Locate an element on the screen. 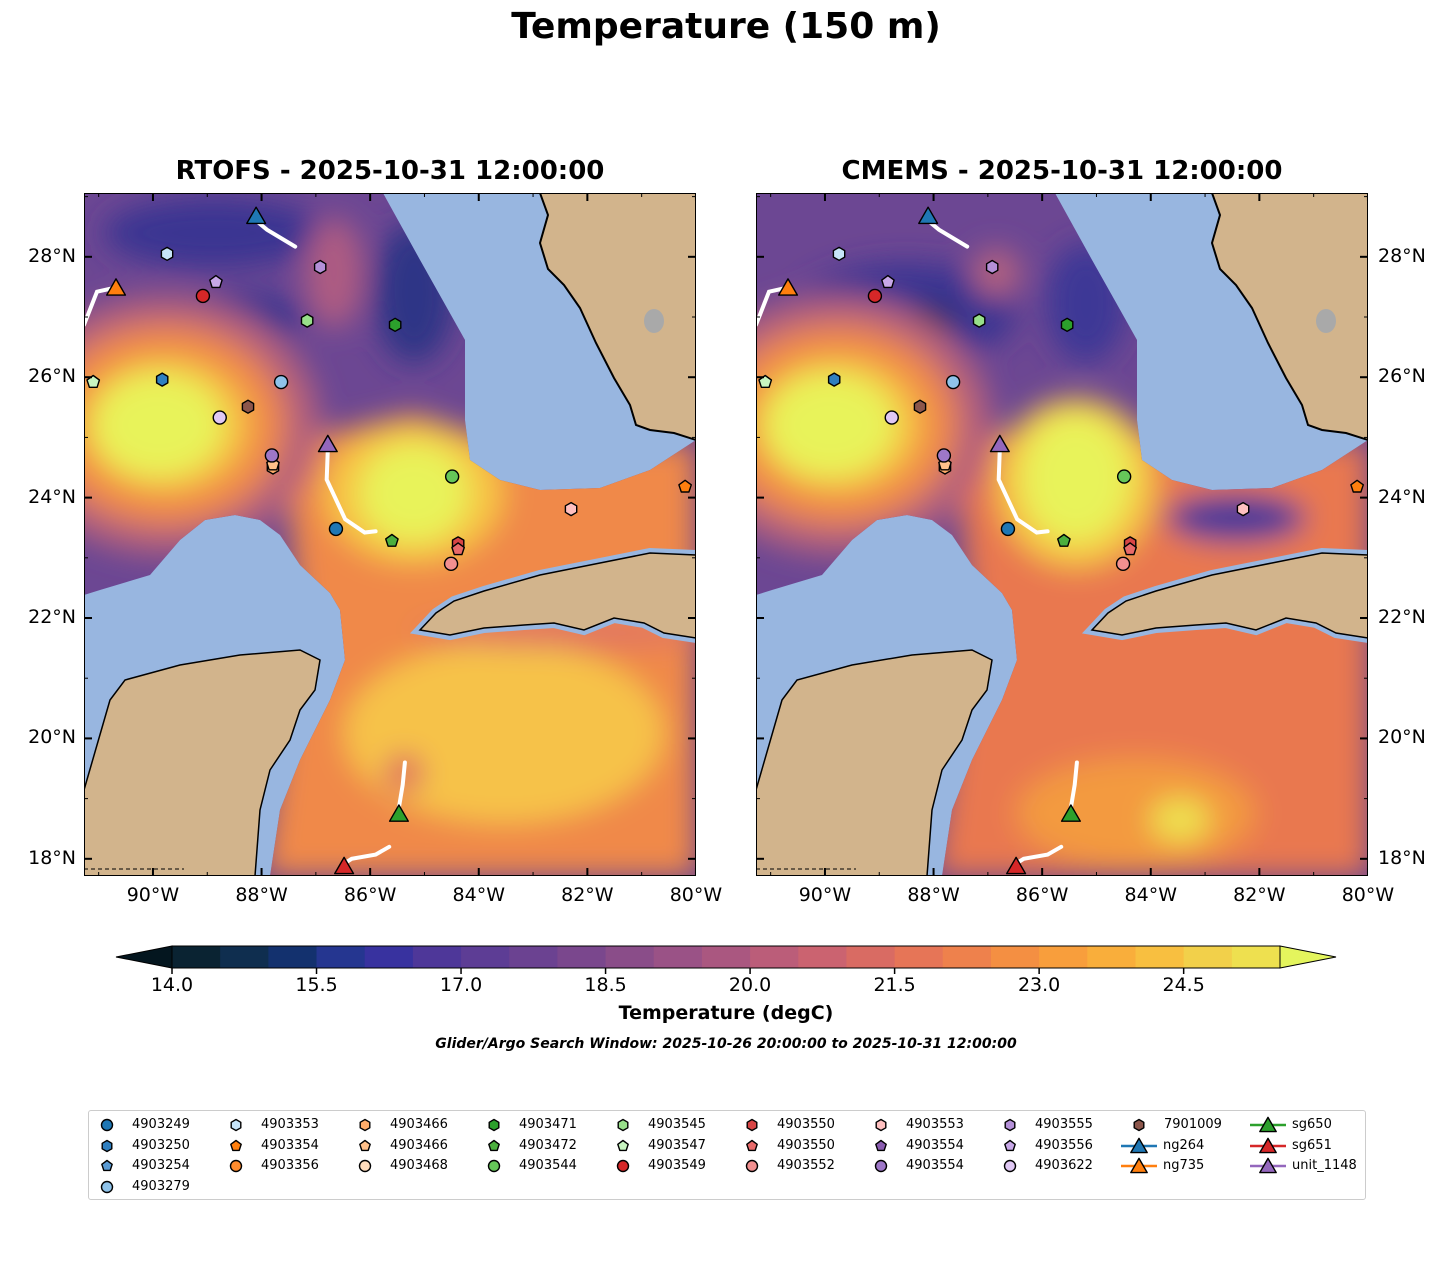 The width and height of the screenshot is (1452, 1264). legend-label: 4903552 is located at coordinates (806, 1166).